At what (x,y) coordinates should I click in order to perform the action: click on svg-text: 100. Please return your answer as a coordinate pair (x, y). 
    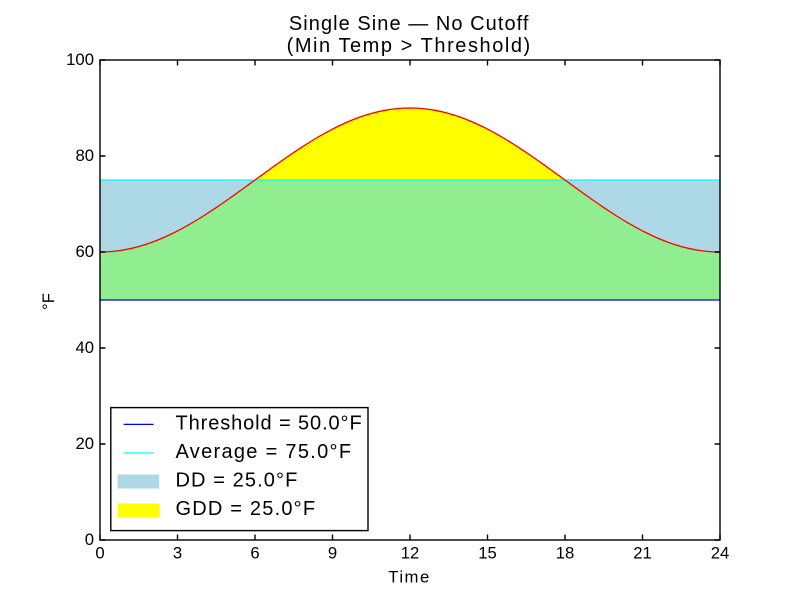
    Looking at the image, I should click on (80, 59).